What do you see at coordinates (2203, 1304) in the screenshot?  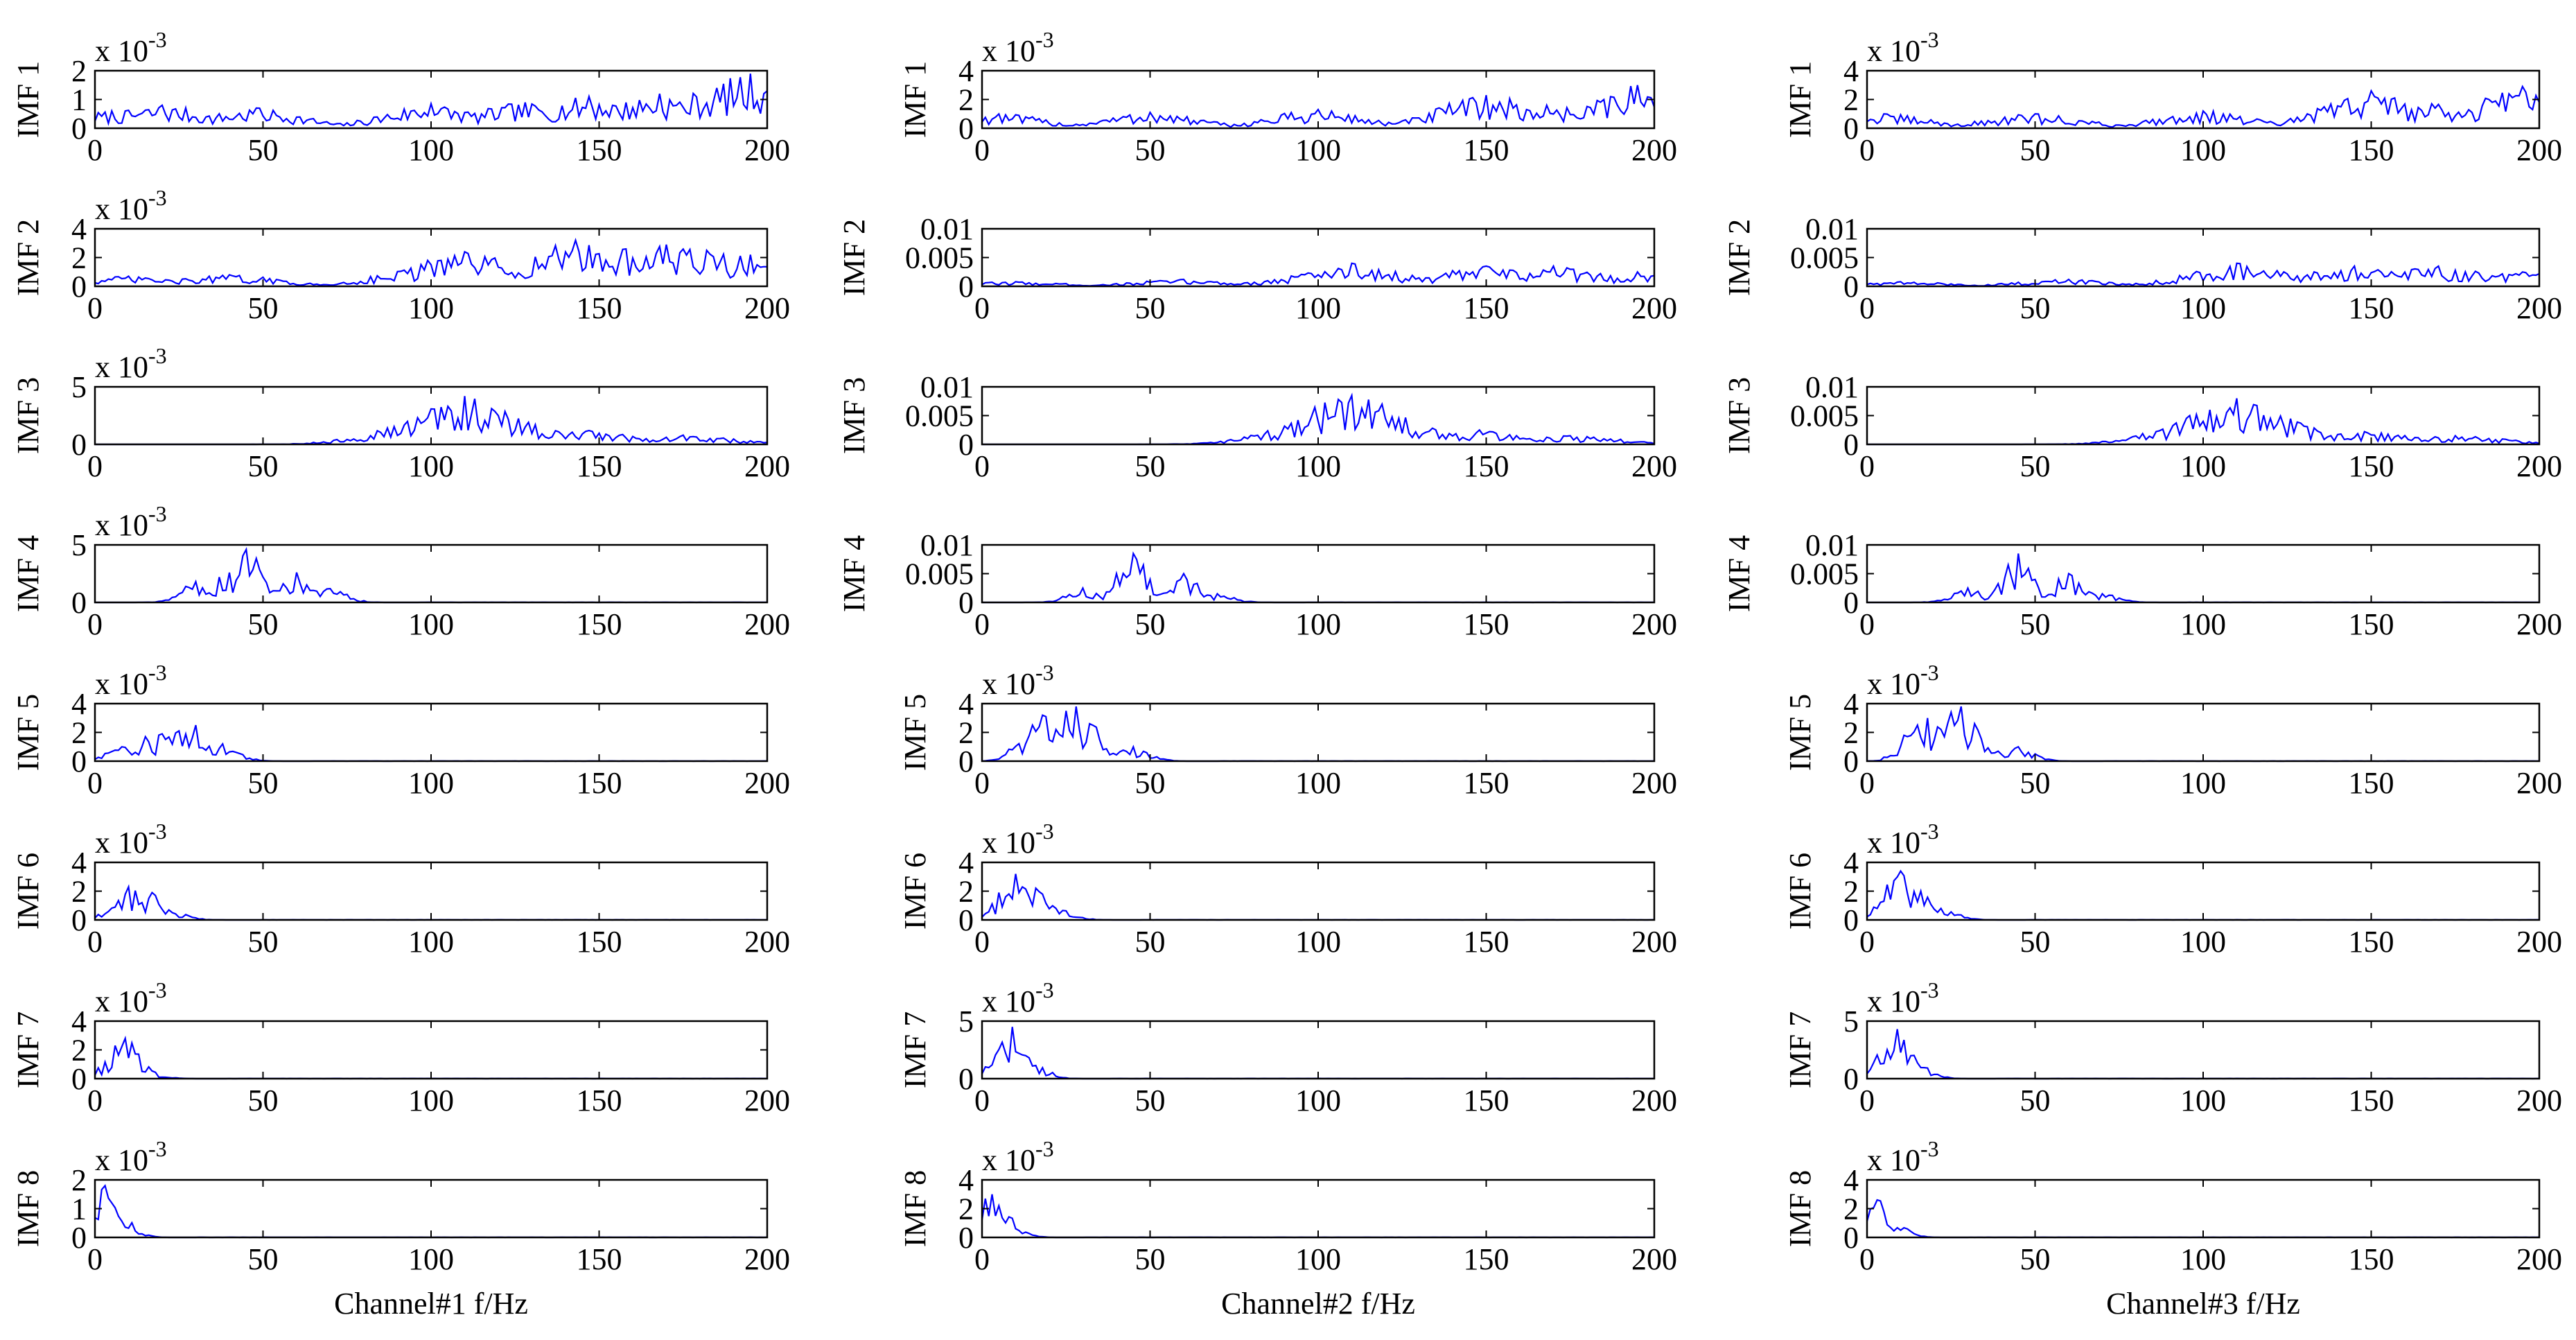 I see `x-axis-label-ch3: Channel#3 f/Hz` at bounding box center [2203, 1304].